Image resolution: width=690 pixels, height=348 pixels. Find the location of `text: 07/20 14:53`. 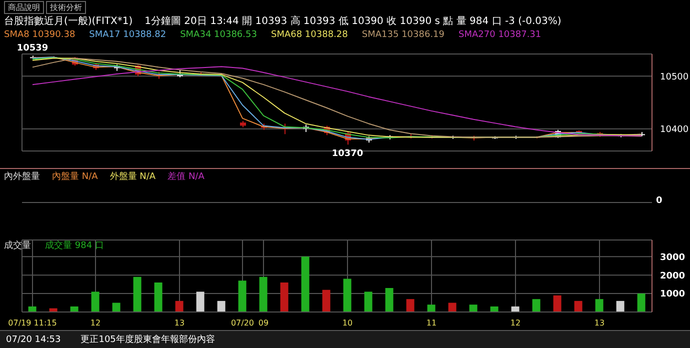

text: 07/20 14:53 is located at coordinates (33, 339).